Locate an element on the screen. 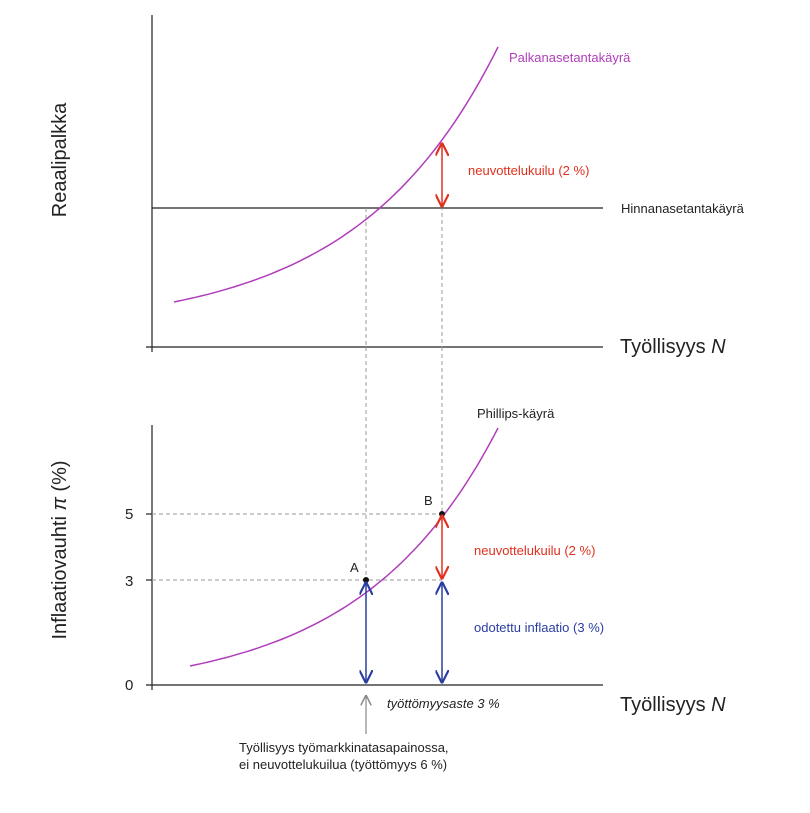  bottom-gap-label: neuvottelukuilu (2 %) is located at coordinates (534, 550).